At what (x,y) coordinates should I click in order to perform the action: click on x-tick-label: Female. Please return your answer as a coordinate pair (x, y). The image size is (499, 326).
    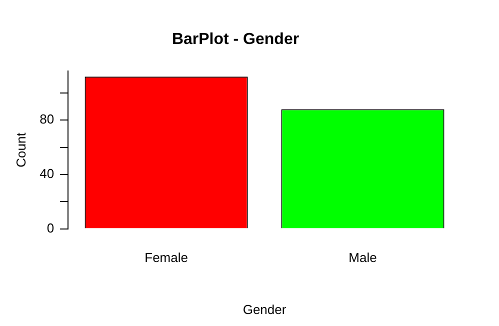
    Looking at the image, I should click on (166, 258).